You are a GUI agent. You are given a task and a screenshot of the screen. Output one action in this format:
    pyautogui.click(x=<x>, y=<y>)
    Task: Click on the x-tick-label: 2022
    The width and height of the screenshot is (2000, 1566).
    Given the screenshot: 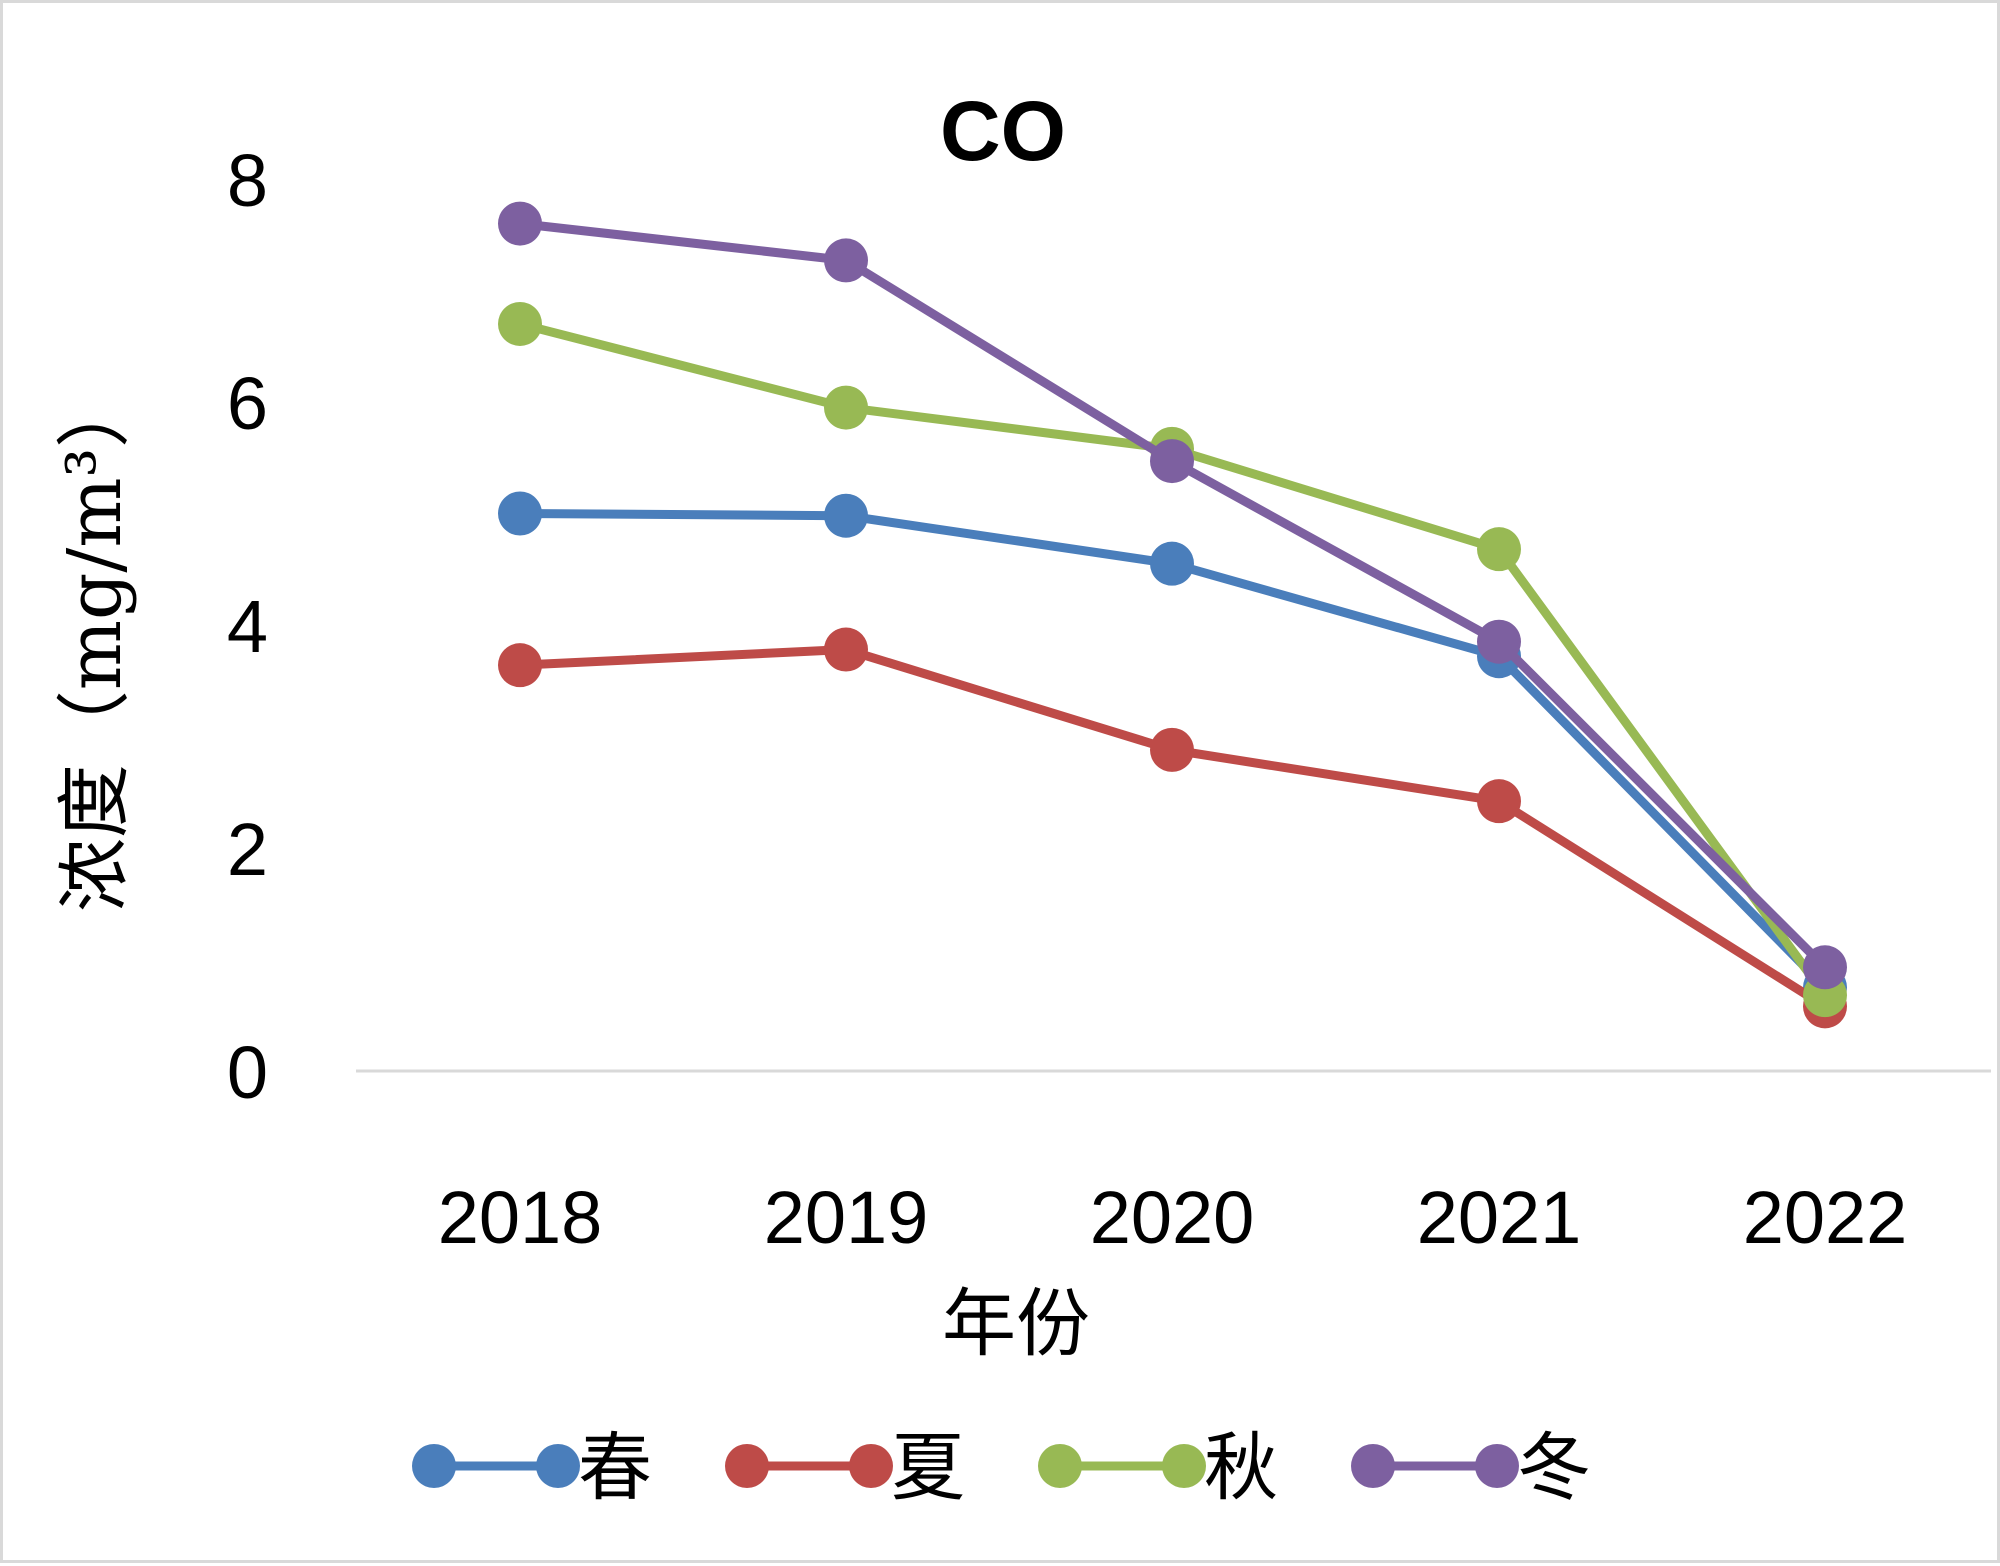 What is the action you would take?
    pyautogui.click(x=1825, y=1217)
    